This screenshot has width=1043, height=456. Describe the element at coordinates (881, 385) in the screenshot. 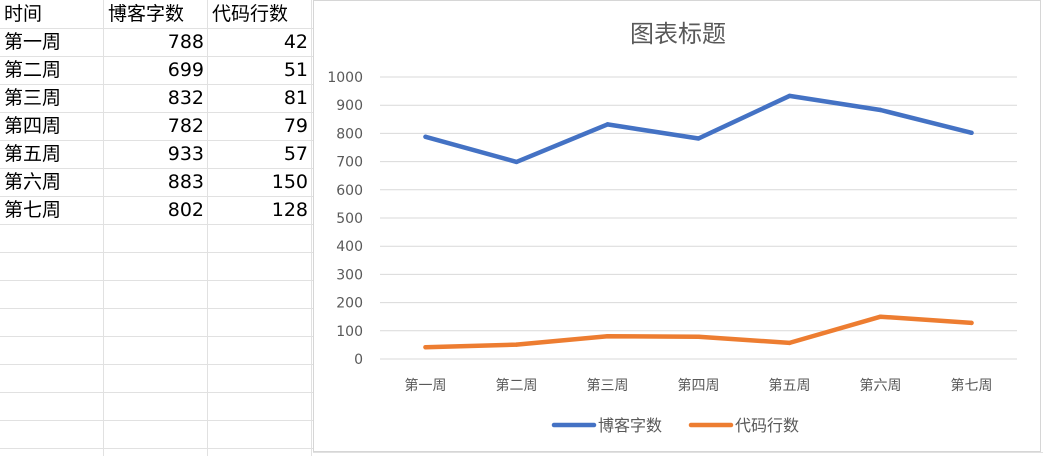

I see `x-tick-label: 第六周` at that location.